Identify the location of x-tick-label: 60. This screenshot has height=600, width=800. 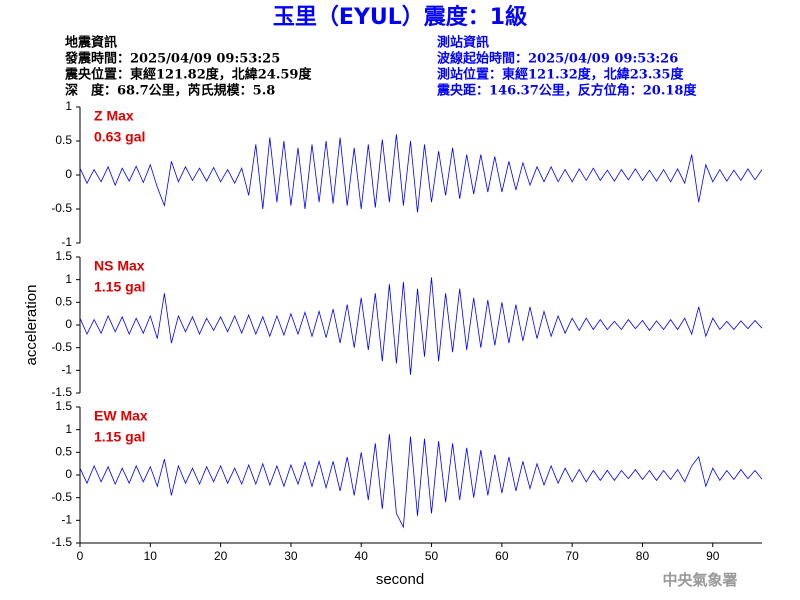
(502, 556).